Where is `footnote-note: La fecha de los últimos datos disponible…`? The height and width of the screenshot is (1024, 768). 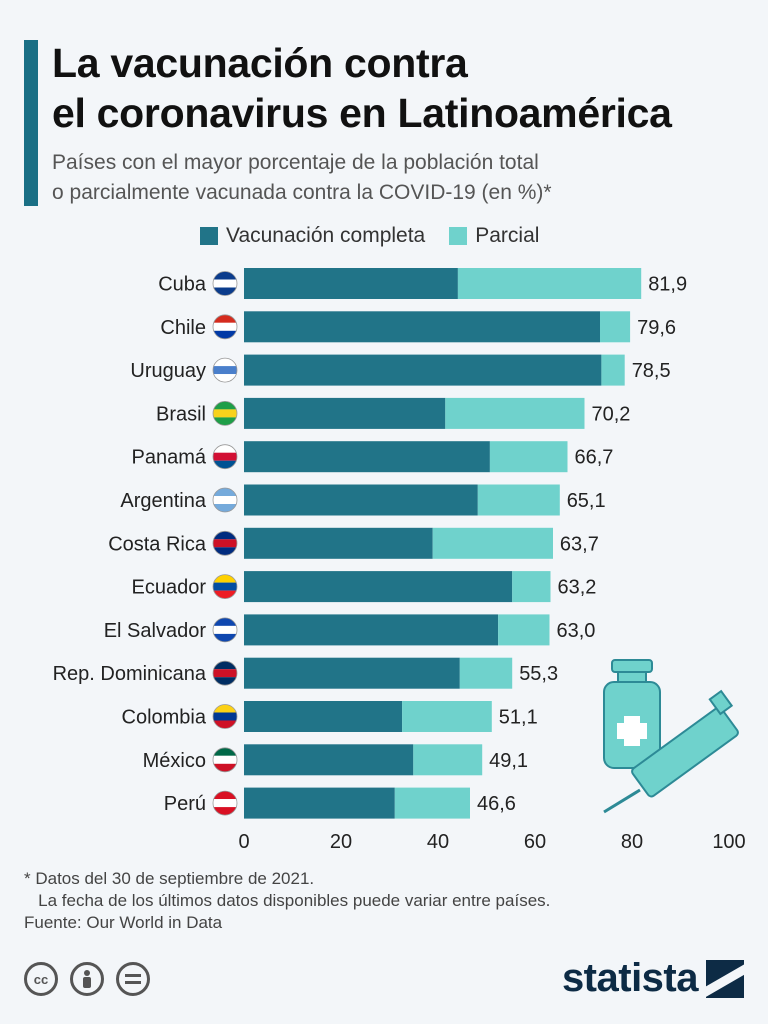 footnote-note: La fecha de los últimos datos disponible… is located at coordinates (287, 900).